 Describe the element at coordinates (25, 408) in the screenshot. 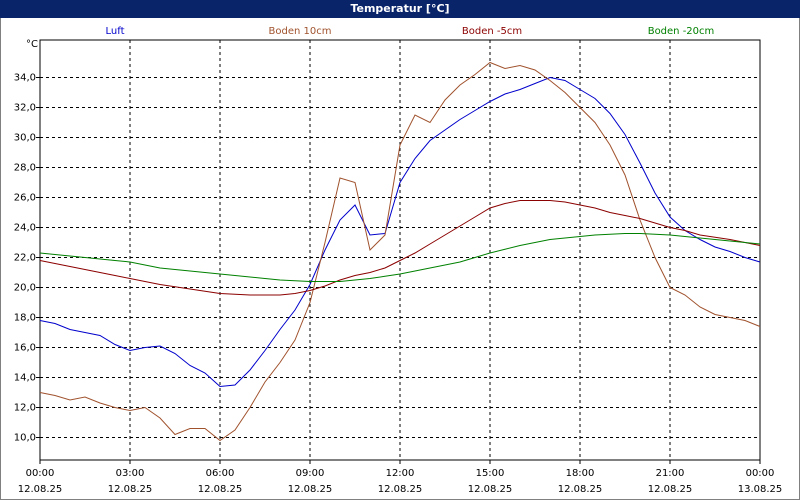

I see `y-tick-label: 12,0` at that location.